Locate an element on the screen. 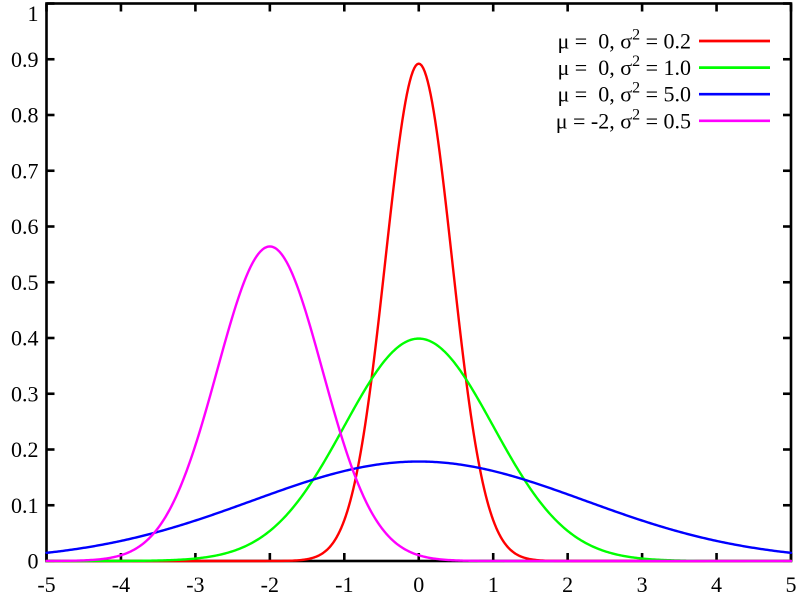 This screenshot has width=800, height=600. x-tick-label: 1 is located at coordinates (493, 584).